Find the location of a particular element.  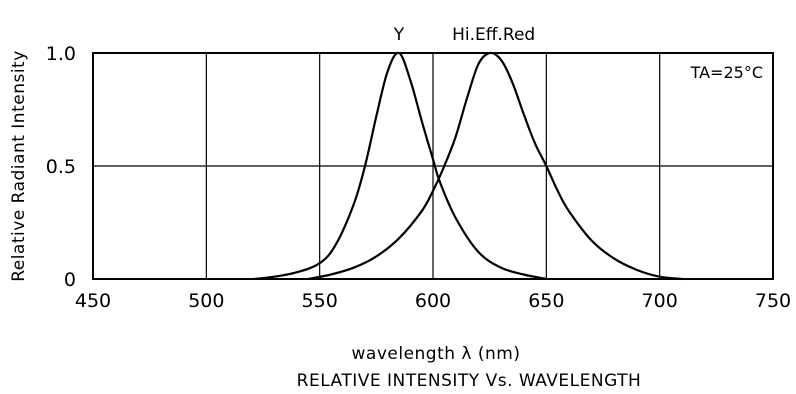

x-tick-label: 550 is located at coordinates (320, 301).